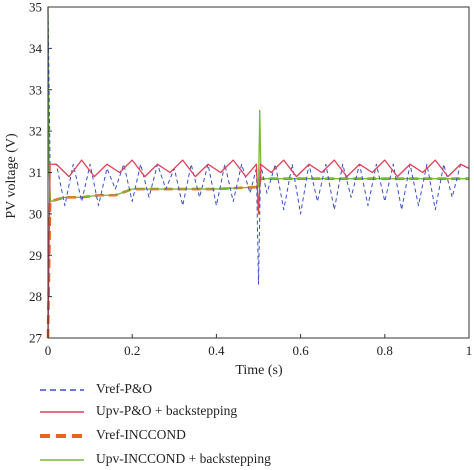 The image size is (474, 470). I want to click on legend-item-upv-po: Upv-P&O + backstepping, so click(220, 412).